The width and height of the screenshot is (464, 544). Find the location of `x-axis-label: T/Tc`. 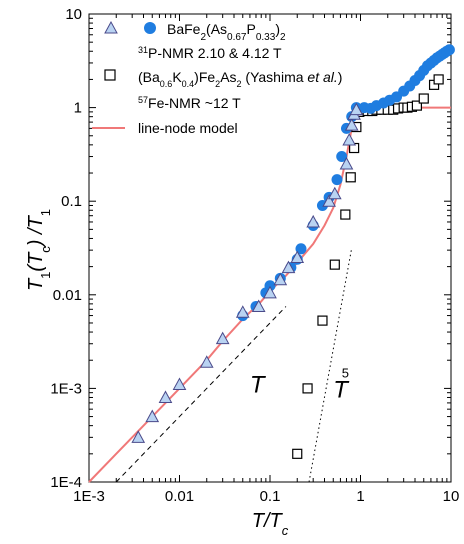

x-axis-label: T/Tc is located at coordinates (270, 524).